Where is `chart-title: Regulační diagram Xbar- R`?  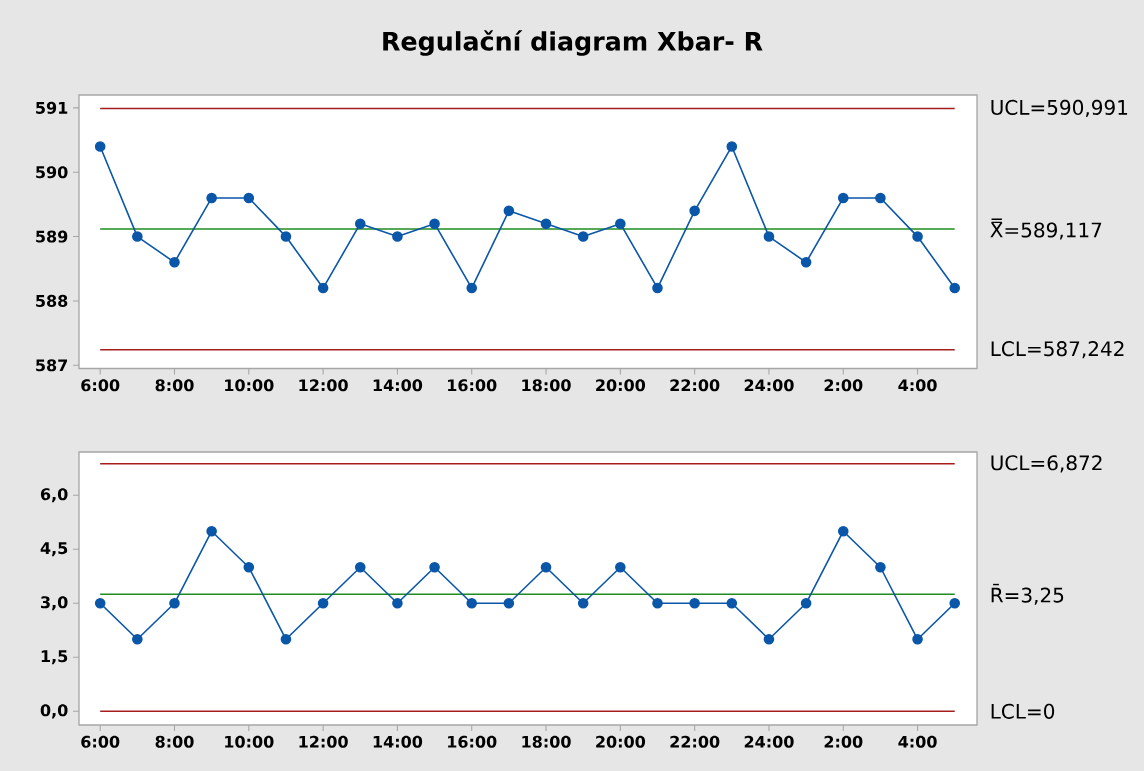
chart-title: Regulační diagram Xbar- R is located at coordinates (573, 43).